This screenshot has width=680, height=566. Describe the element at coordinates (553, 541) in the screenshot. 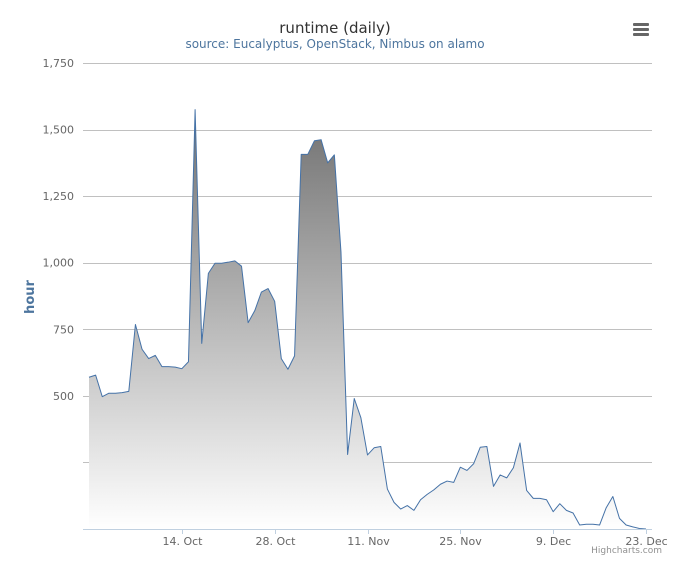

I see `x-tick-label: 9. Dec` at that location.